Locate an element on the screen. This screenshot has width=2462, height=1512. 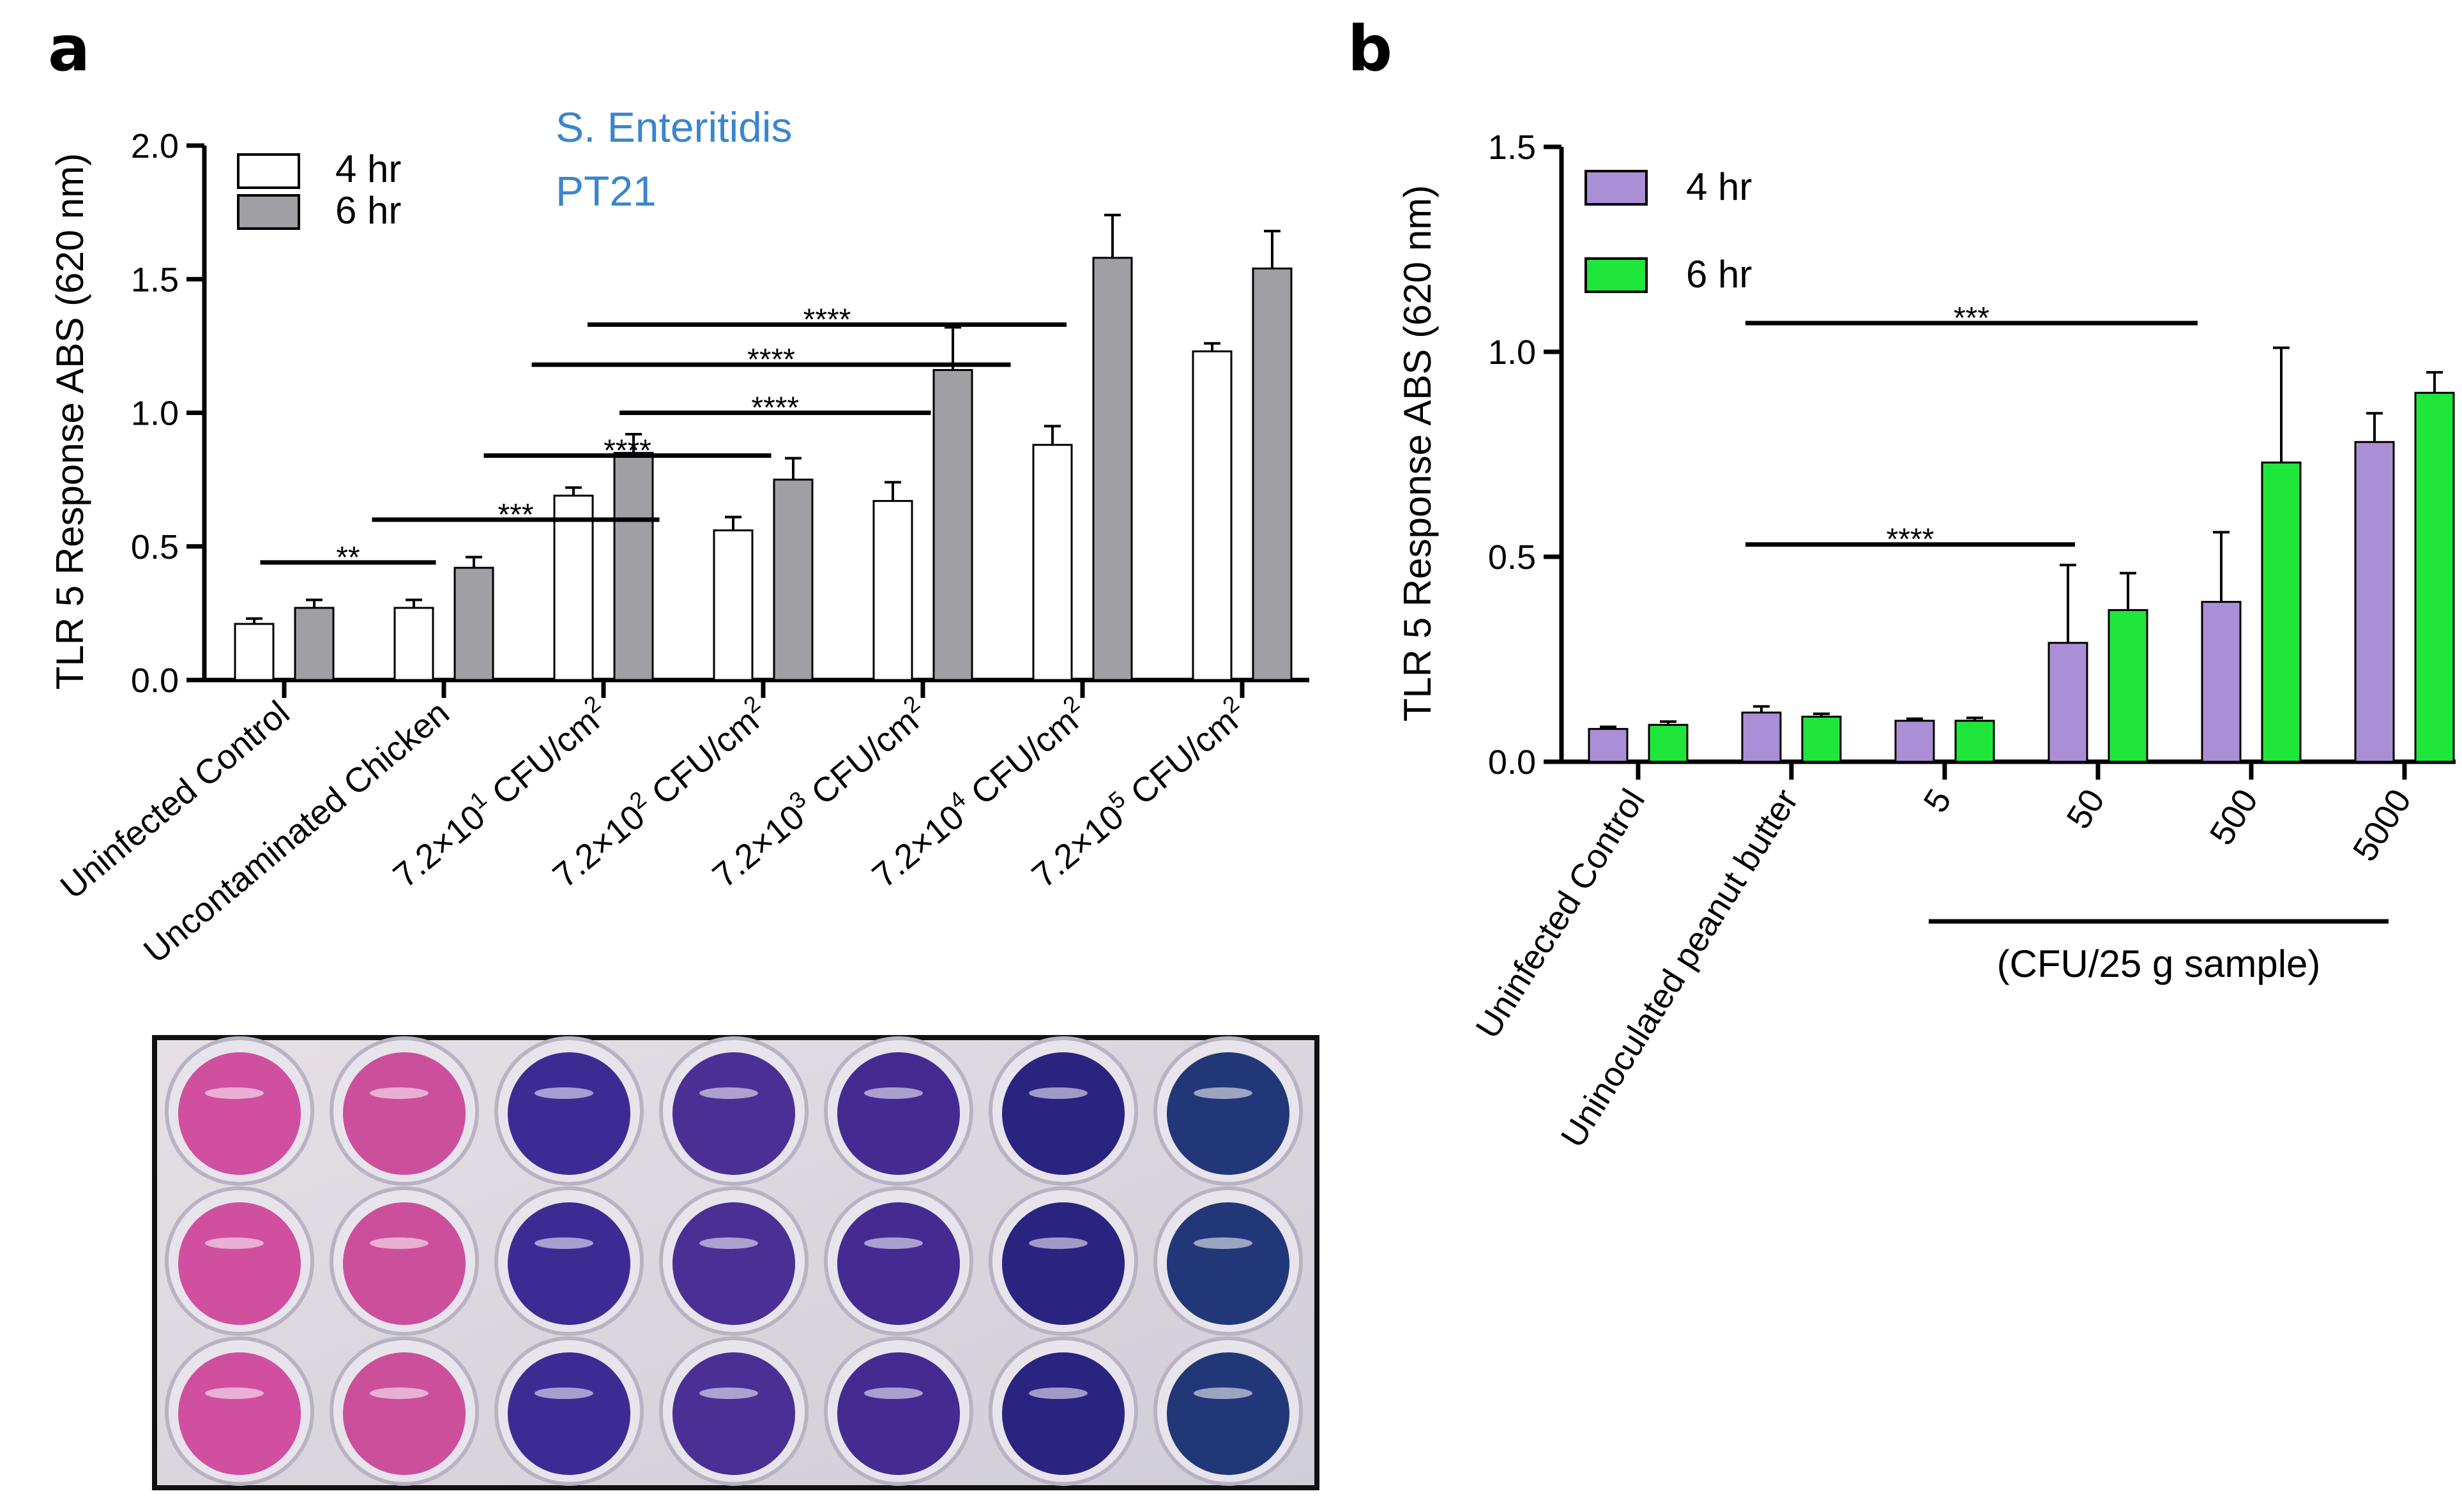
plate-wells is located at coordinates (734, 1261).